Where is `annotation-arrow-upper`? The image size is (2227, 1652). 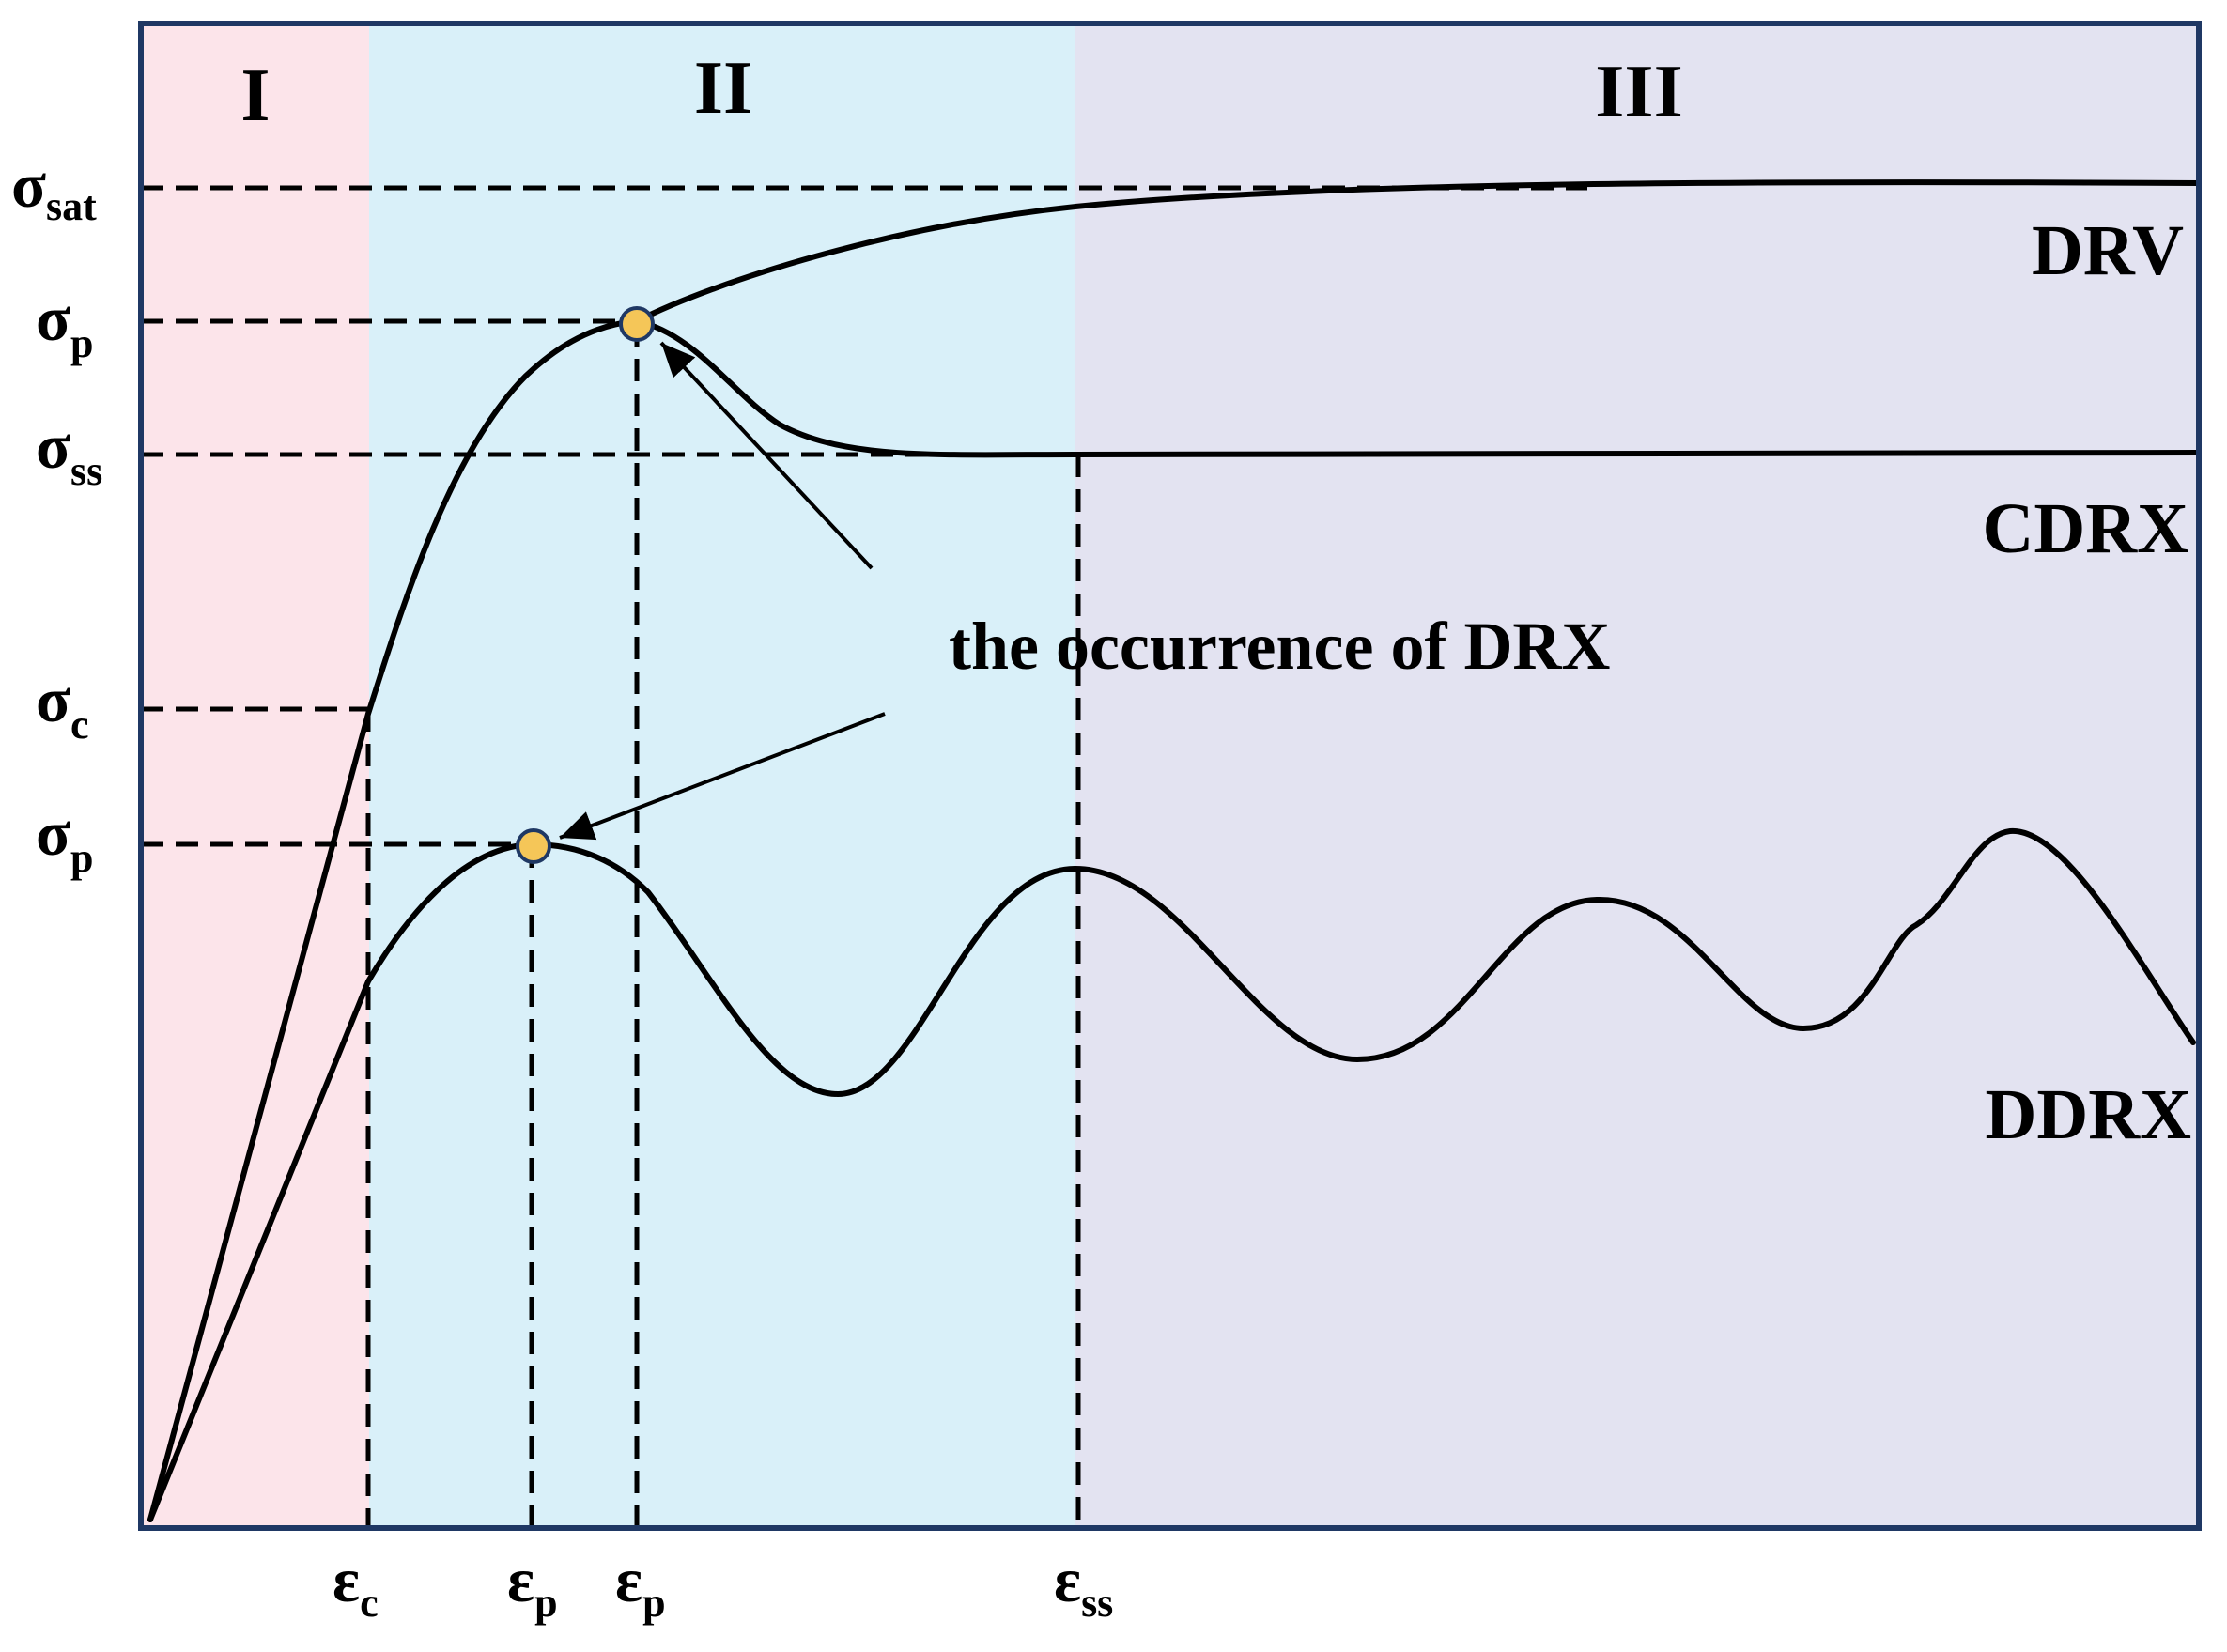
annotation-arrow-upper is located at coordinates (766, 455).